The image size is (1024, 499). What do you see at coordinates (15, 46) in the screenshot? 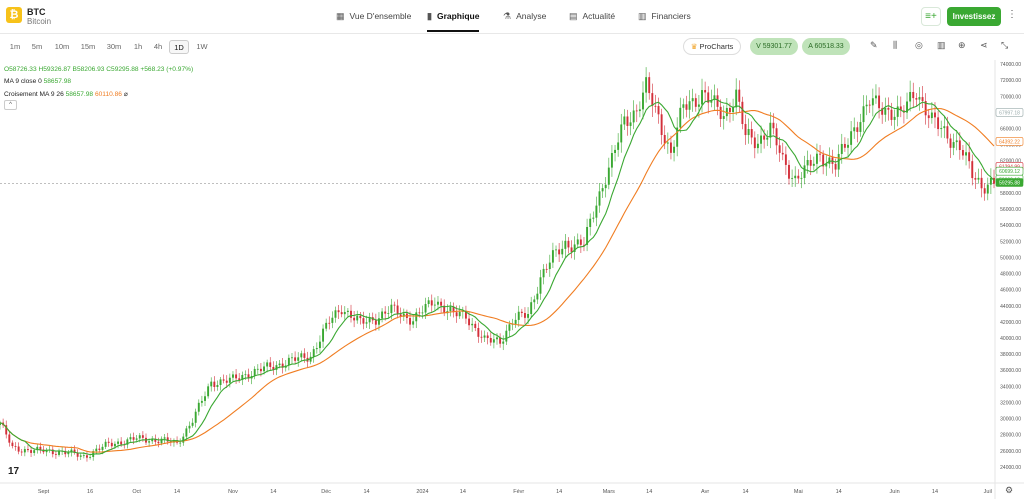
I see `timeframe-1m: 1m` at bounding box center [15, 46].